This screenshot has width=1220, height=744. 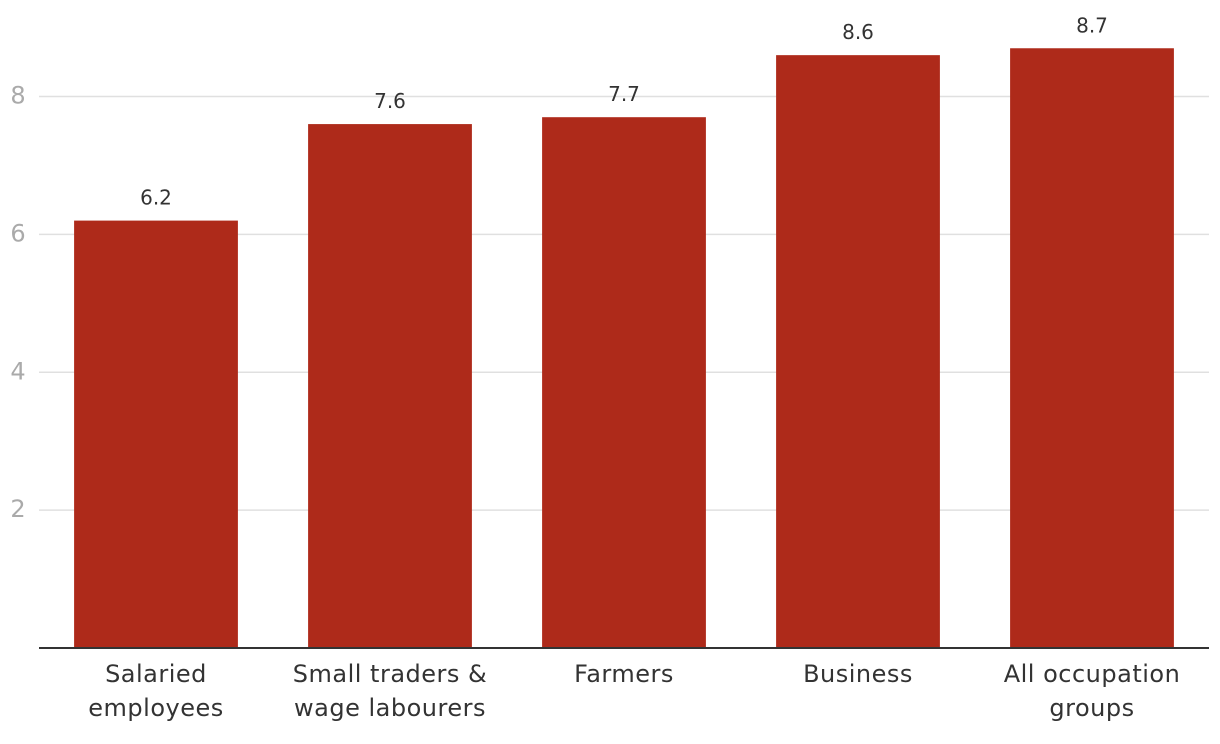 What do you see at coordinates (1092, 25) in the screenshot?
I see `value-label: 8.7` at bounding box center [1092, 25].